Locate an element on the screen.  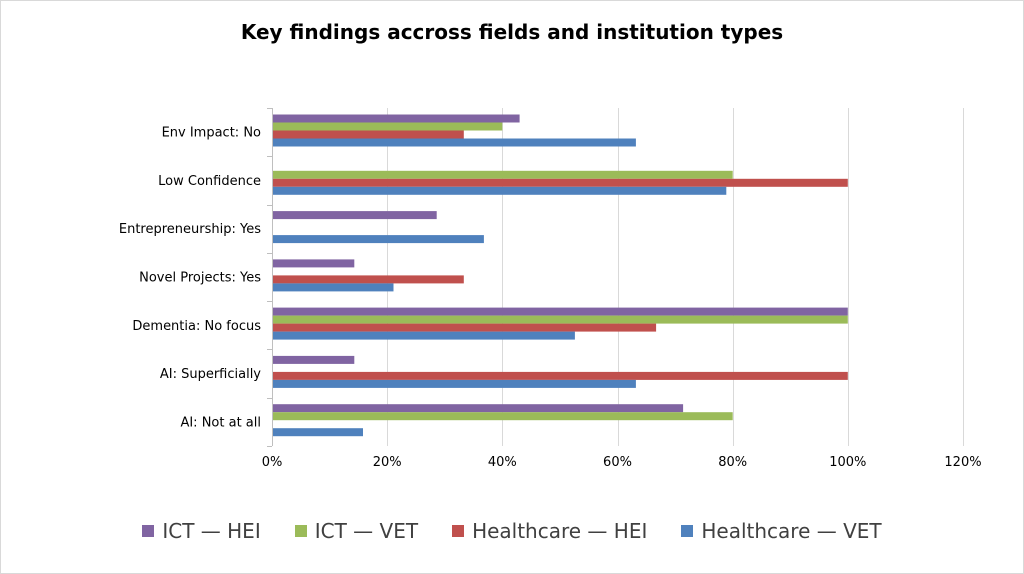
legend-item: ICT — HEI is located at coordinates (201, 531).